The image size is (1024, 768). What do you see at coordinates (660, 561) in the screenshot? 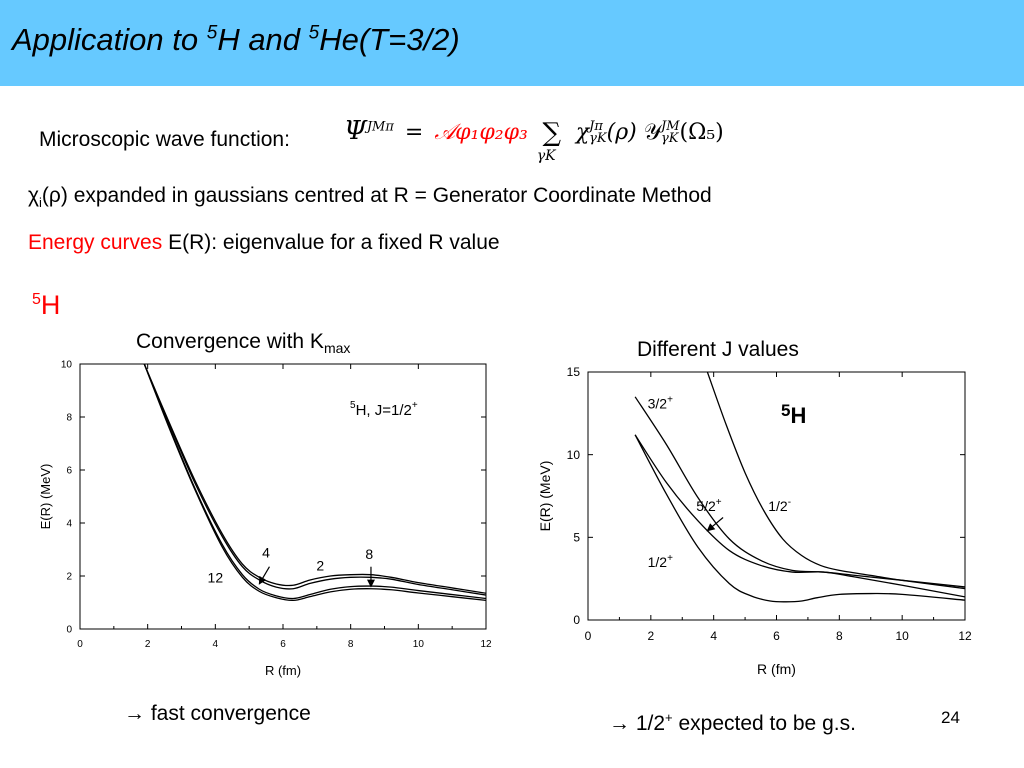
I see `curve-label: 1/2+` at bounding box center [660, 561].